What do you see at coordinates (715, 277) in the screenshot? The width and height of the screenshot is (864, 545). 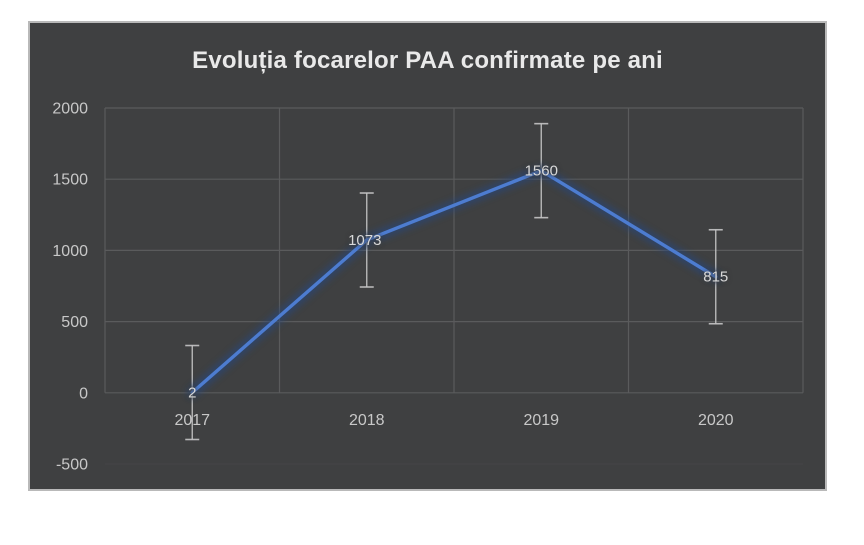 I see `data-point-label: 815` at bounding box center [715, 277].